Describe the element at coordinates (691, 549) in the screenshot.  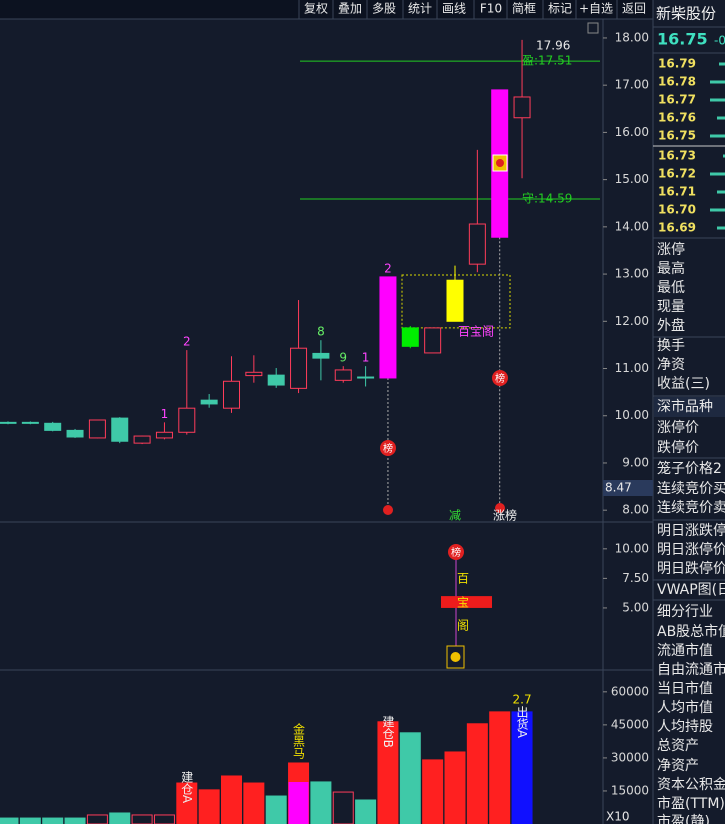
I see `sidebar-item: 明日涨停价` at that location.